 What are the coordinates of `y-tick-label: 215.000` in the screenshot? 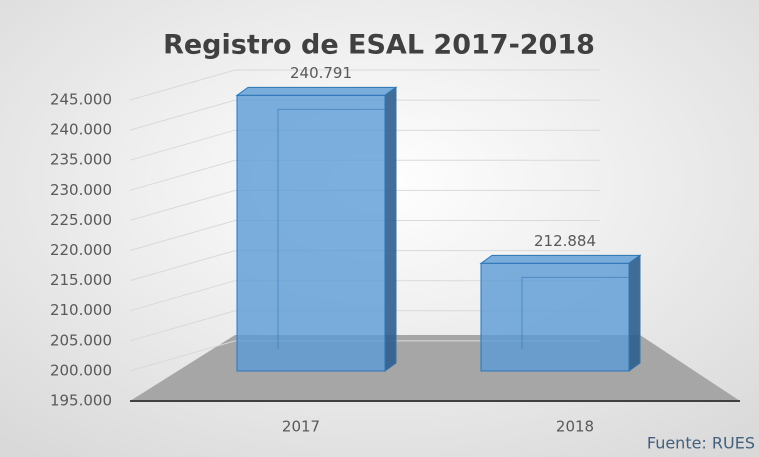 It's located at (81, 280).